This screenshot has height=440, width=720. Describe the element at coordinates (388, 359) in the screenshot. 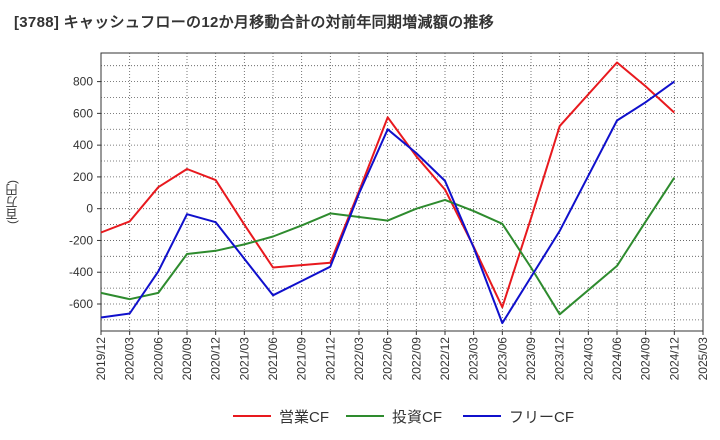

I see `x-tick-label: 2022/06` at that location.